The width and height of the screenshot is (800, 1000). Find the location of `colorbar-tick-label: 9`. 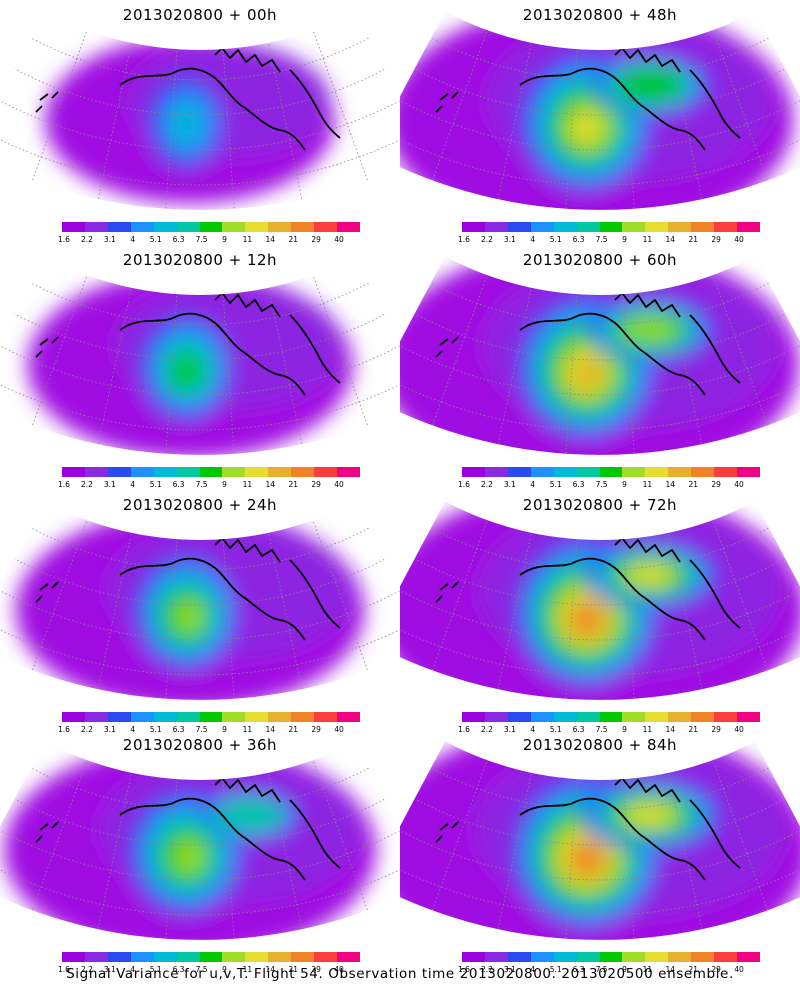

colorbar-tick-label: 9 is located at coordinates (224, 969).